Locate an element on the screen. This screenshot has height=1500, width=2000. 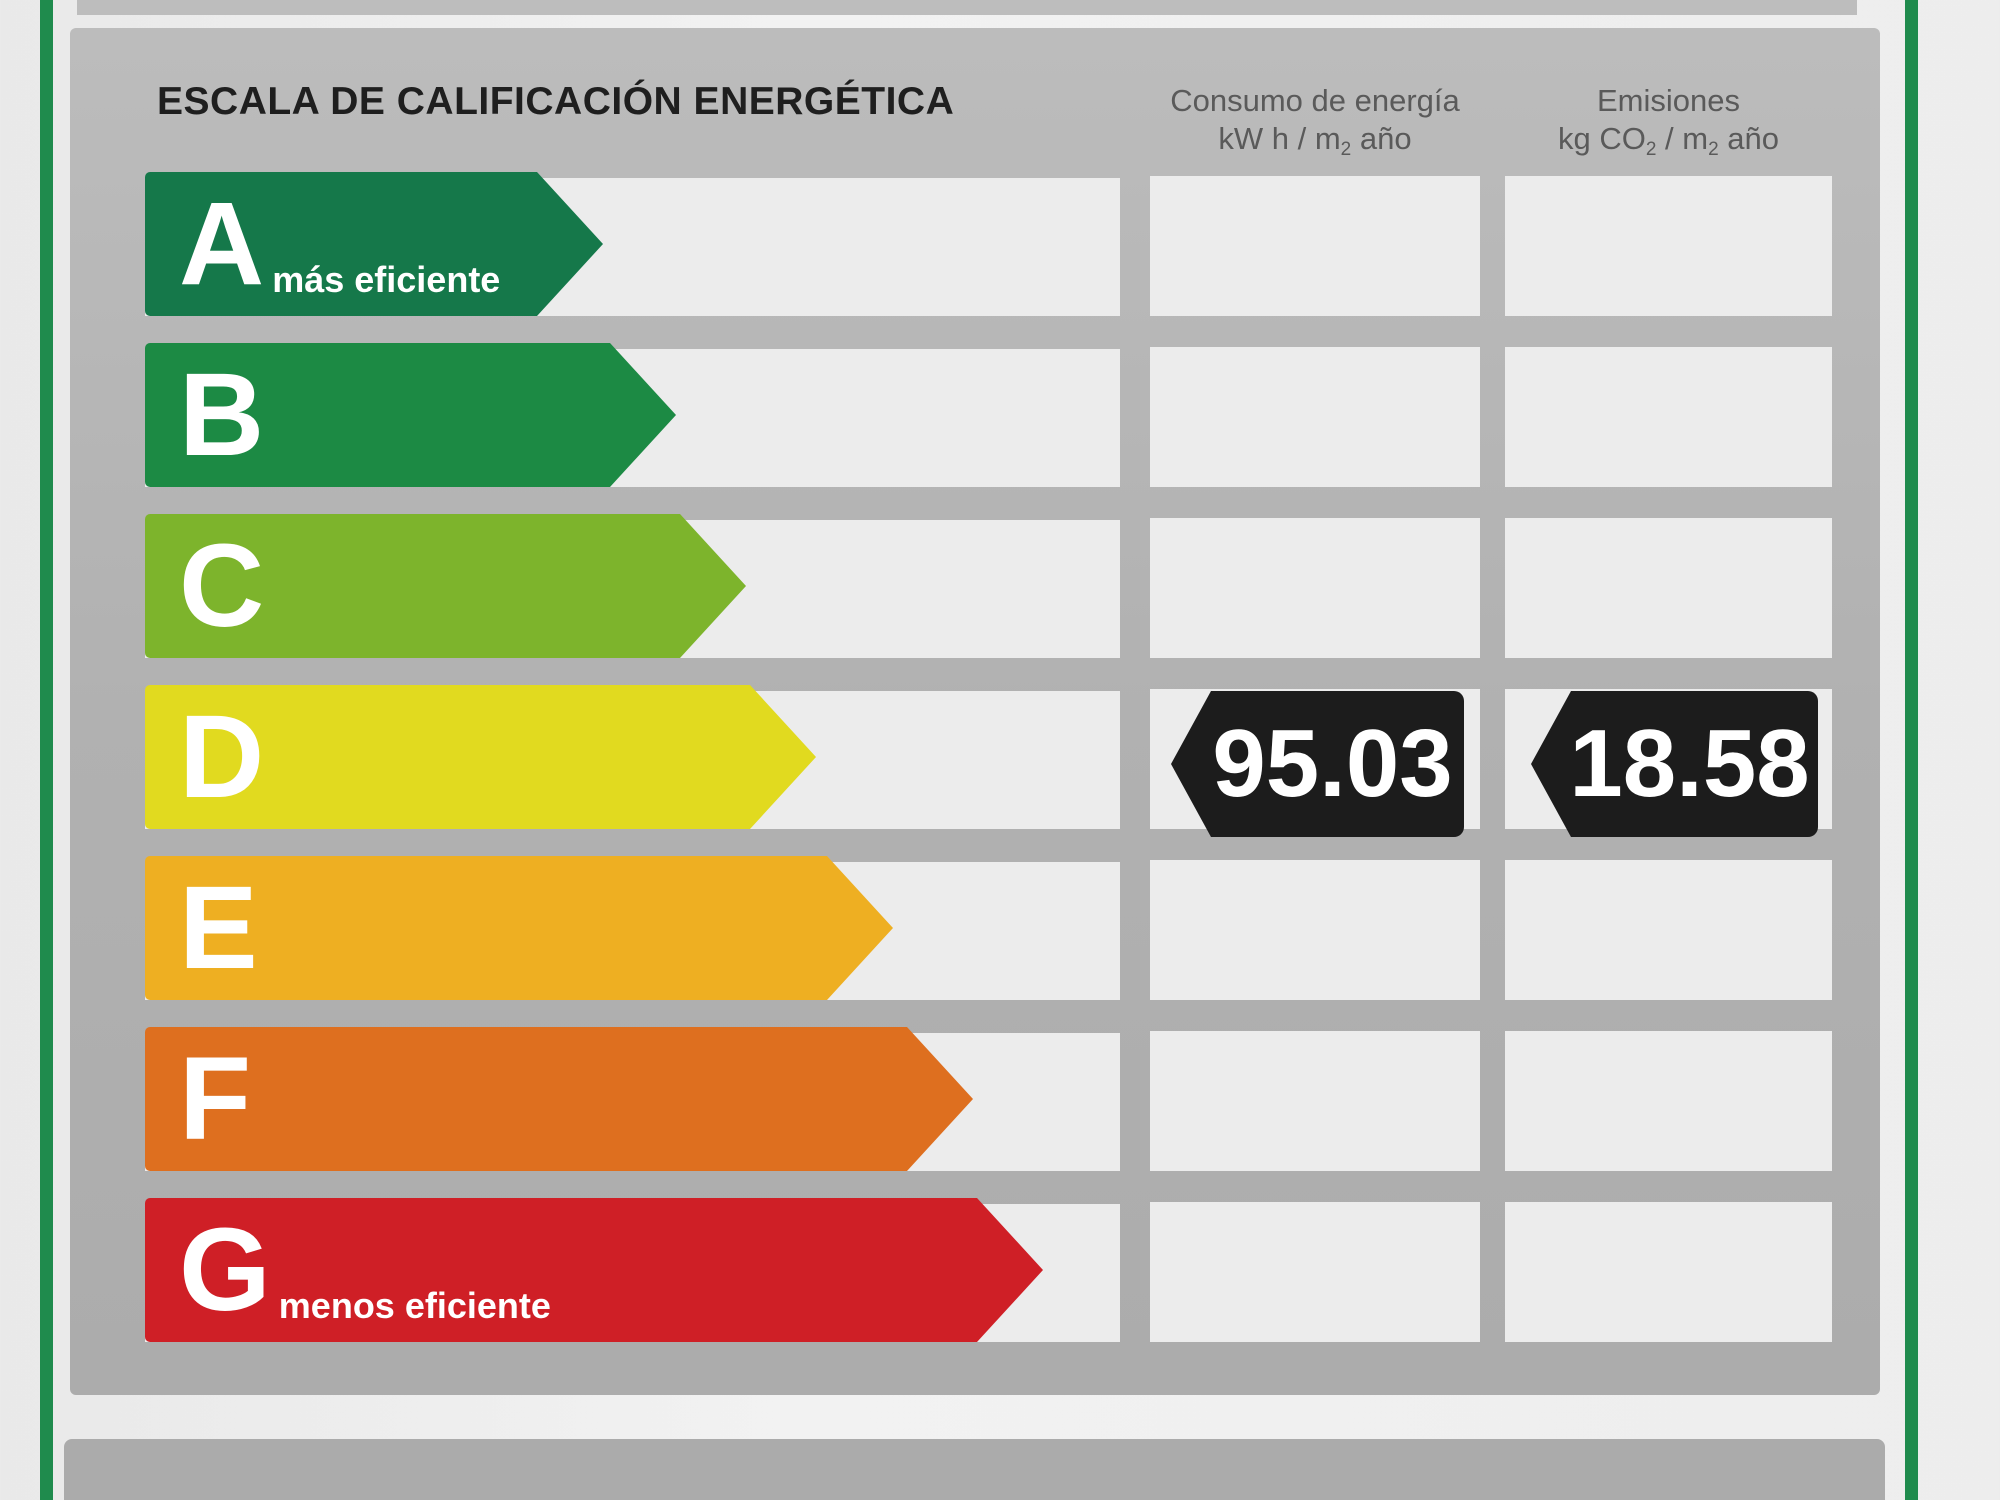
rating-arrow-f: F is located at coordinates (559, 1099).